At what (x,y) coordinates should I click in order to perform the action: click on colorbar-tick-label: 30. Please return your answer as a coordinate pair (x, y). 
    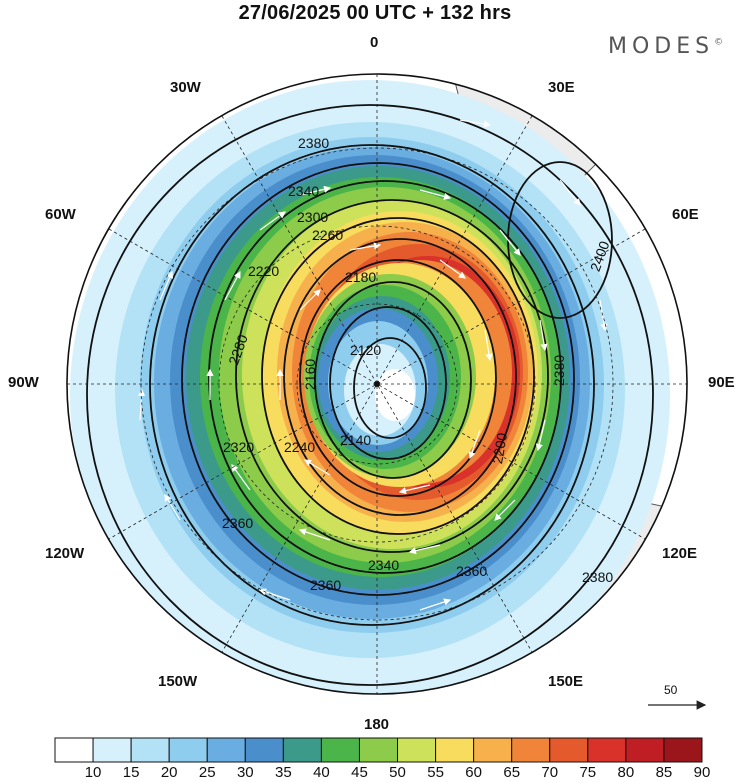
    Looking at the image, I should click on (245, 772).